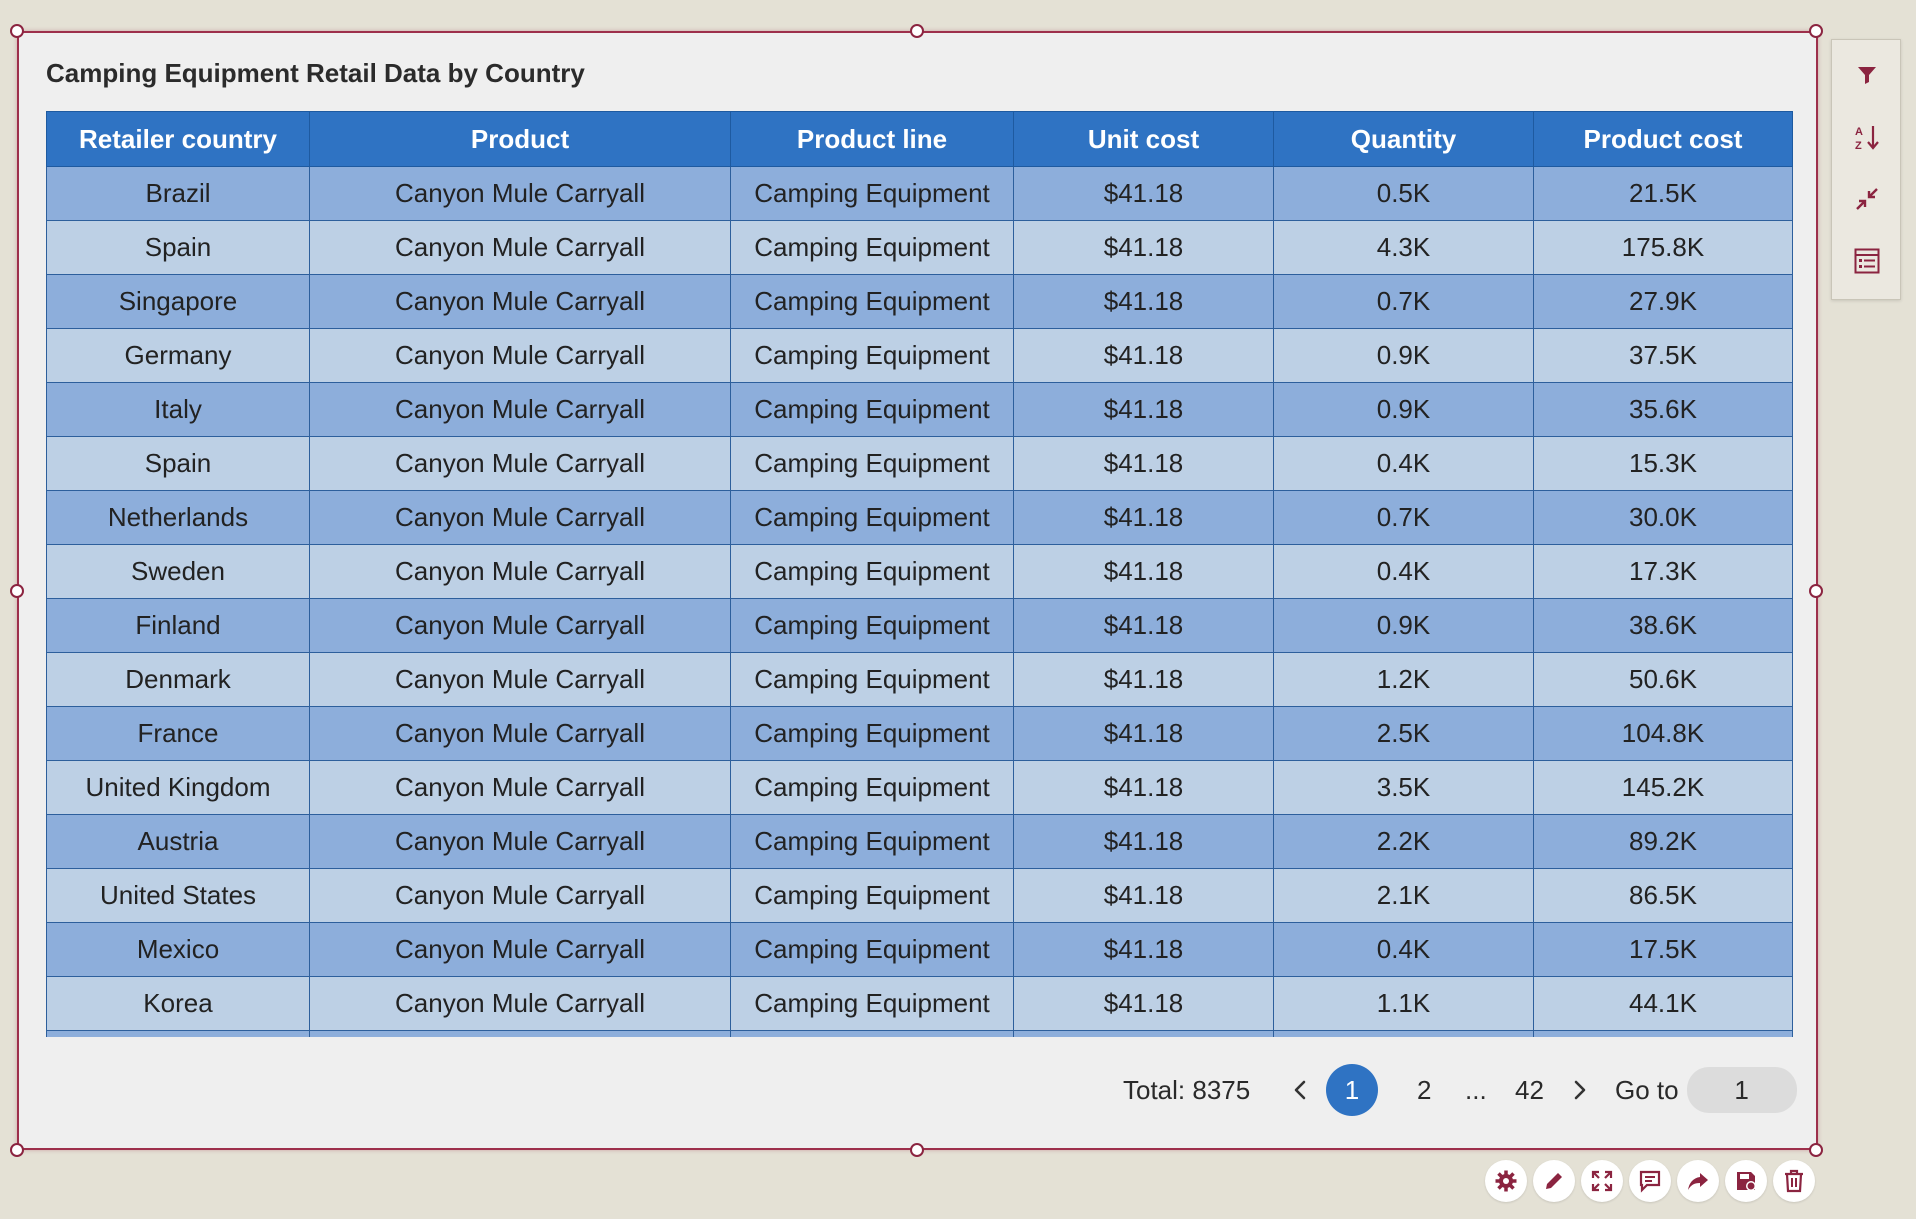 This screenshot has width=1916, height=1219. What do you see at coordinates (520, 139) in the screenshot?
I see `column-header: Product` at bounding box center [520, 139].